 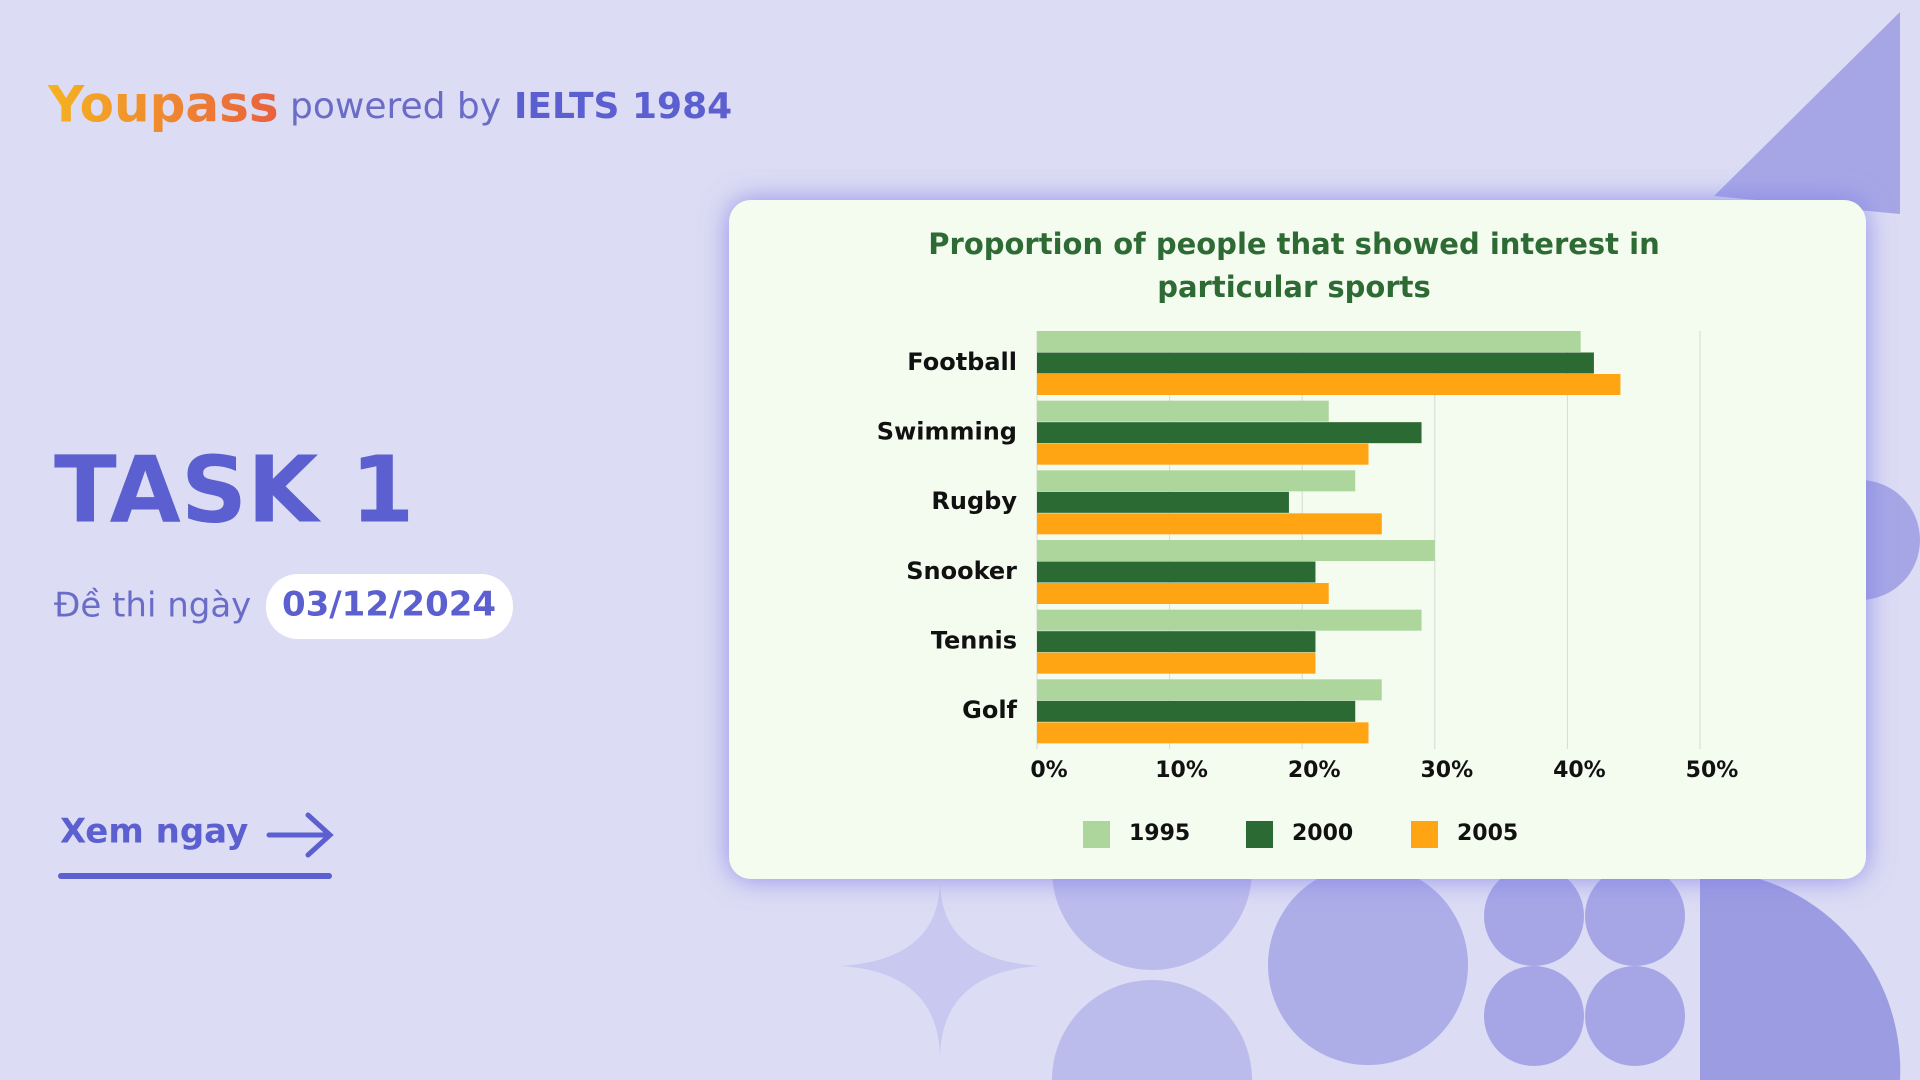 What do you see at coordinates (974, 501) in the screenshot?
I see `y-tick-label: Rugby` at bounding box center [974, 501].